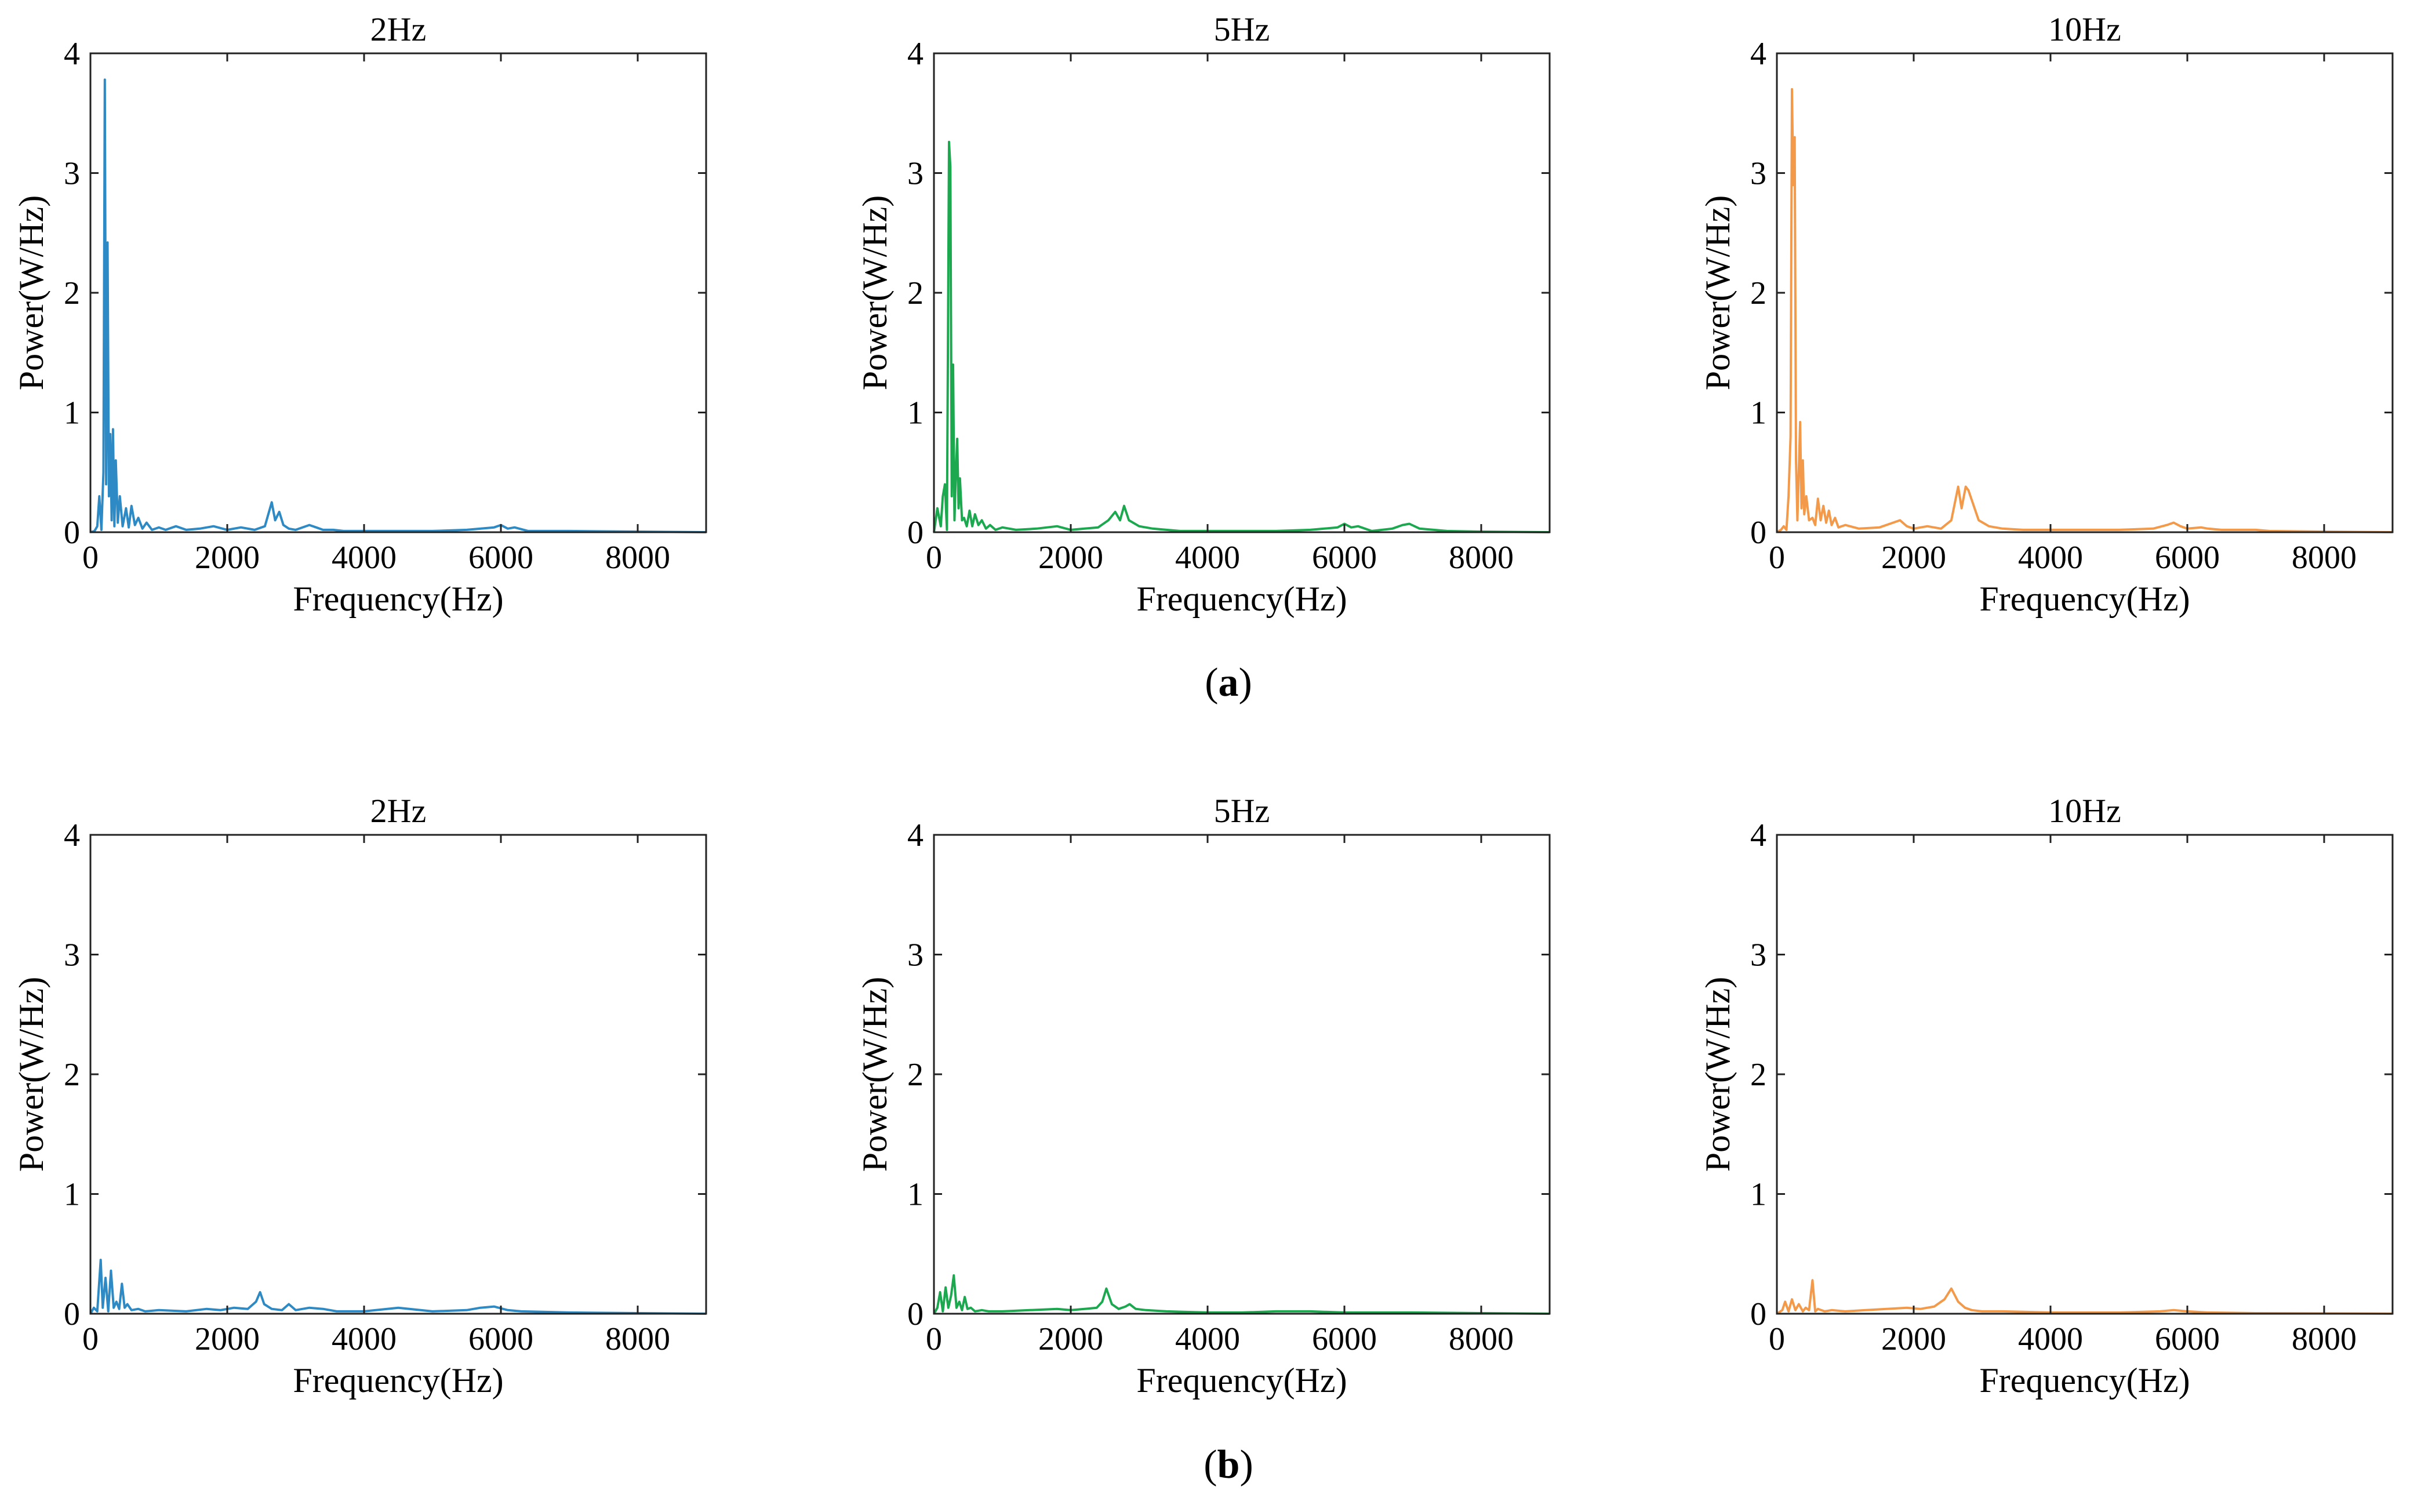 Image resolution: width=2414 pixels, height=1512 pixels. I want to click on panel-label-a-letter: a, so click(1229, 682).